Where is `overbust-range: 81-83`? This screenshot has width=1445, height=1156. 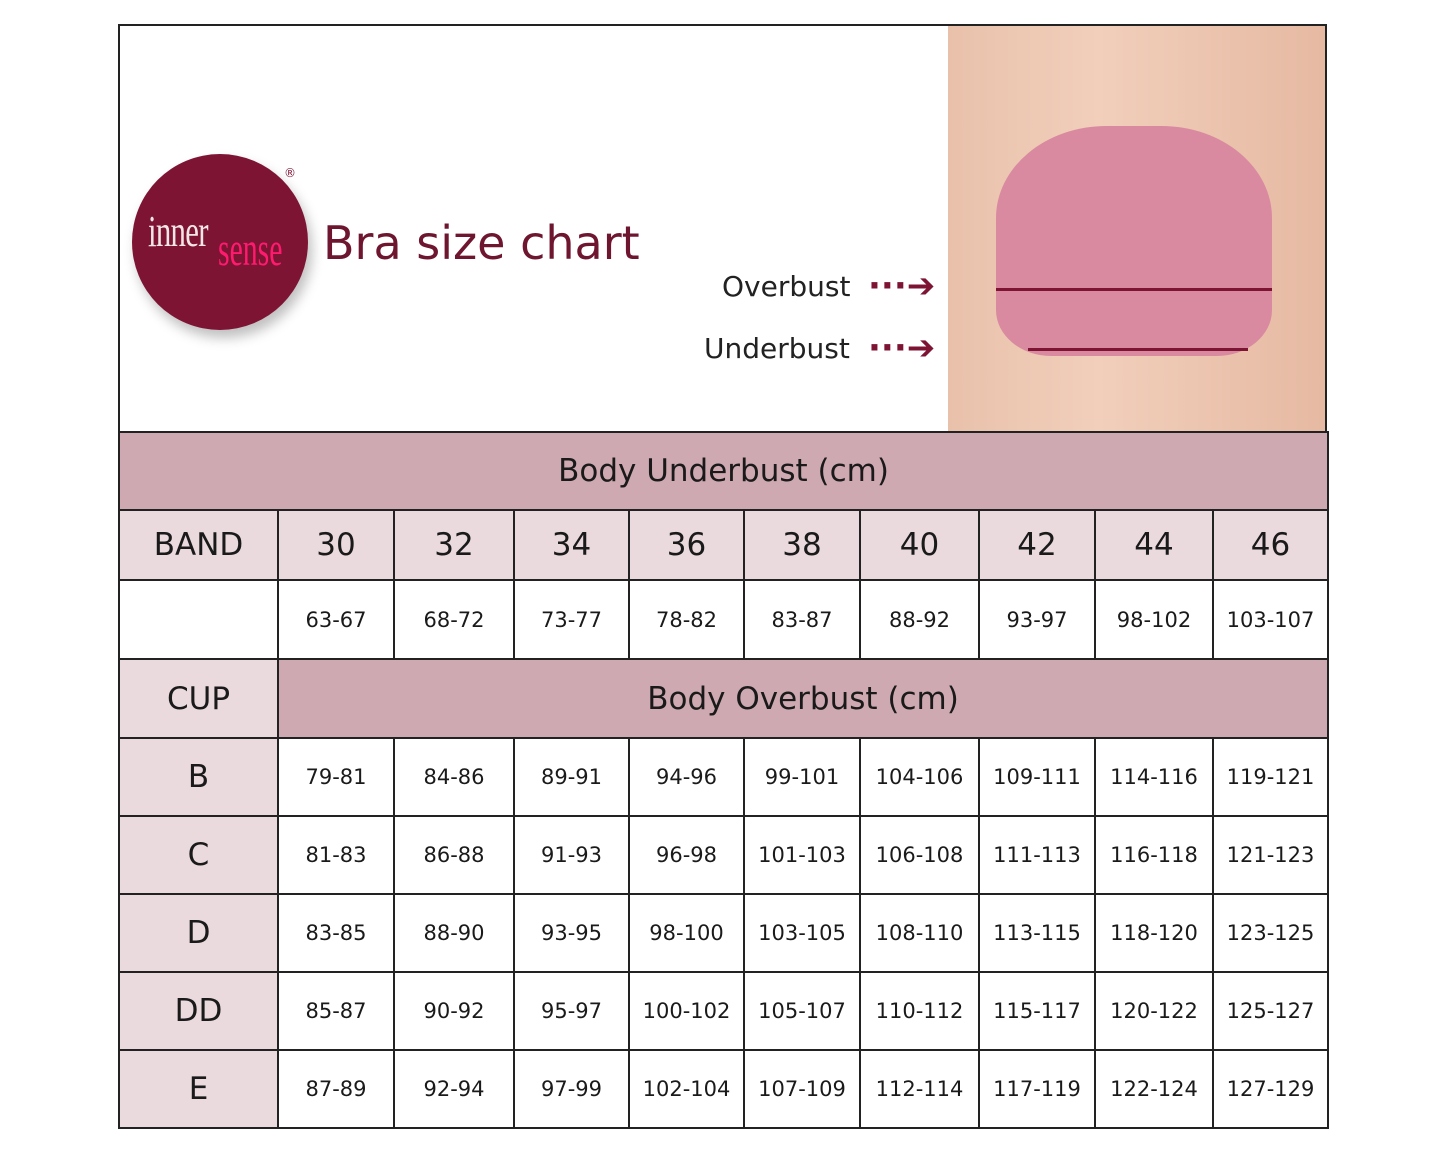 overbust-range: 81-83 is located at coordinates (336, 855).